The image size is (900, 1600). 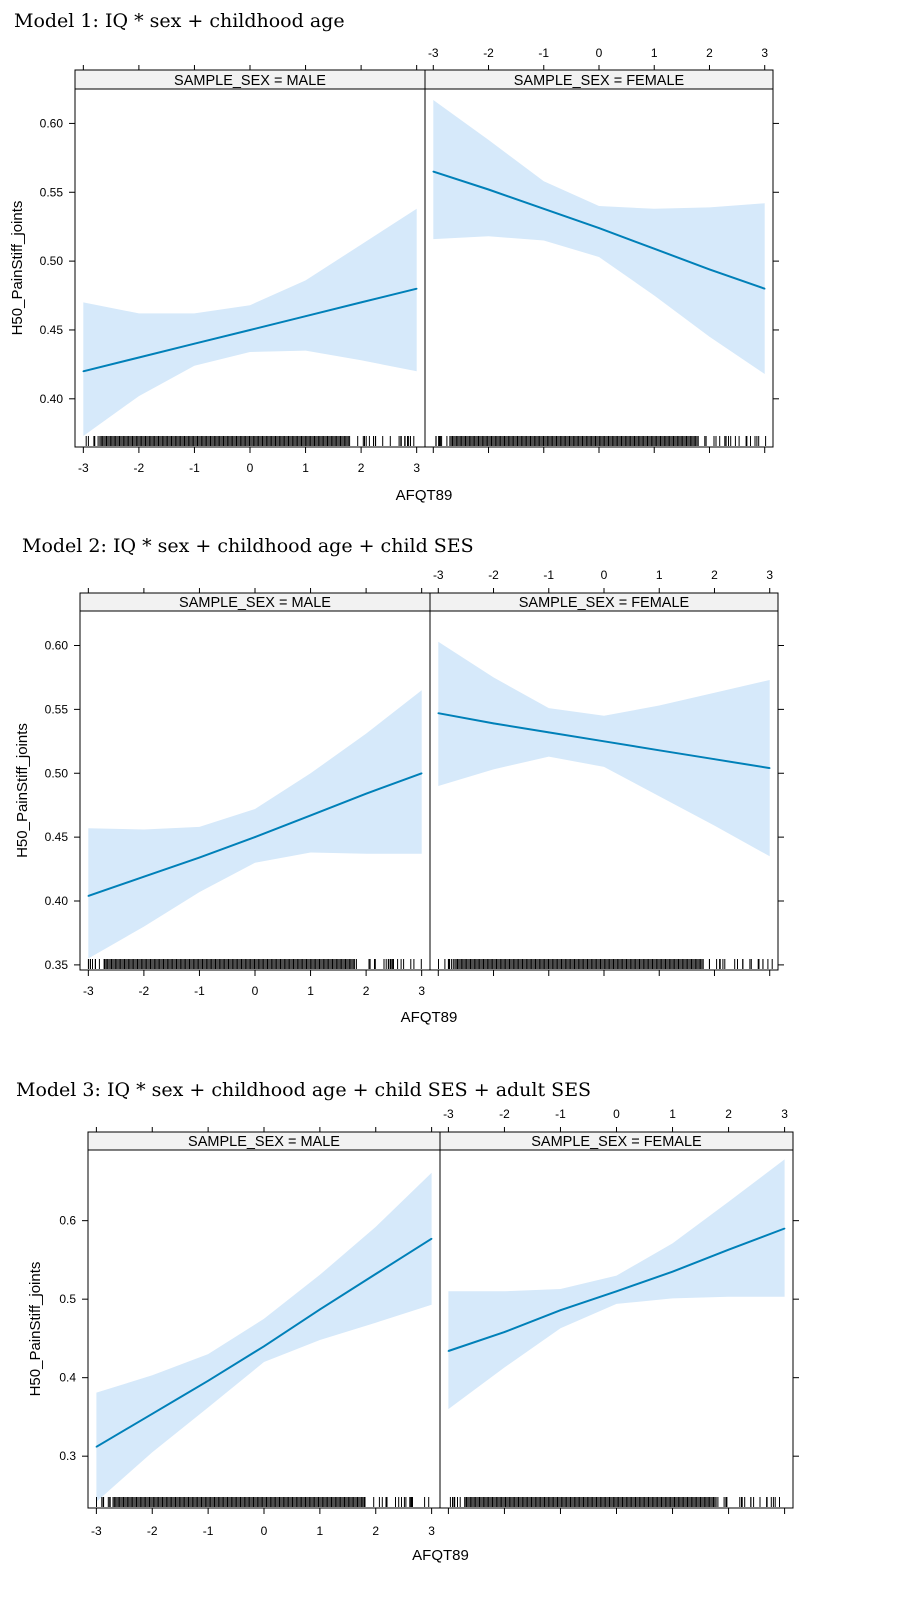 I want to click on m2-y-tick-label: 0.55, so click(x=57, y=709).